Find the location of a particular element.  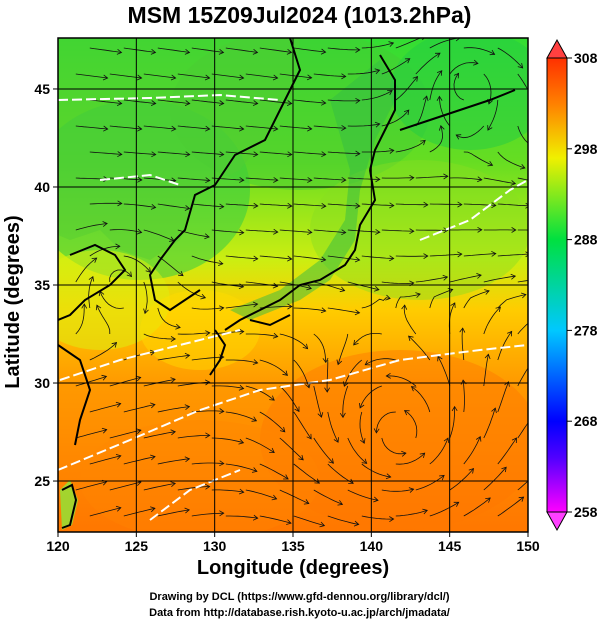

x-axis-label: Longitude (degrees) is located at coordinates (293, 568).